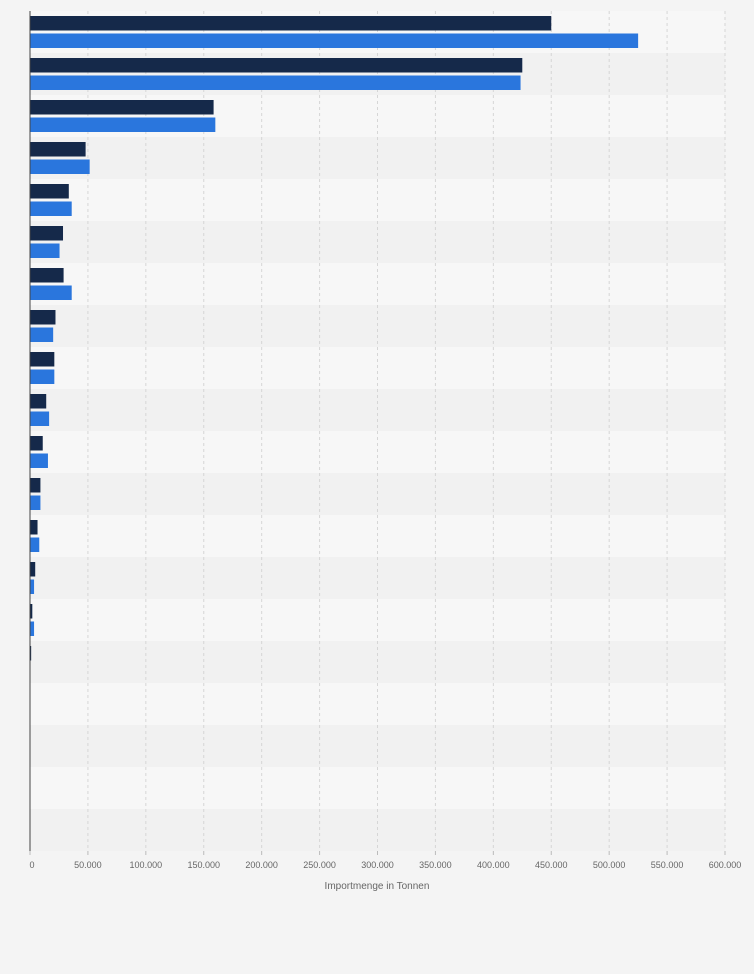  What do you see at coordinates (31, 865) in the screenshot?
I see `x-tick-label: 0` at bounding box center [31, 865].